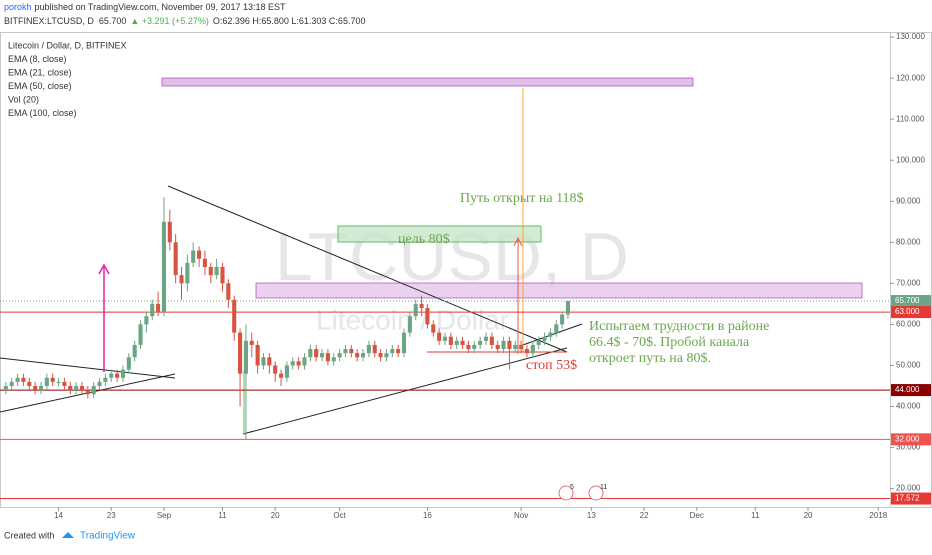 The height and width of the screenshot is (555, 932). I want to click on price-badge-label: 17.572, so click(907, 498).